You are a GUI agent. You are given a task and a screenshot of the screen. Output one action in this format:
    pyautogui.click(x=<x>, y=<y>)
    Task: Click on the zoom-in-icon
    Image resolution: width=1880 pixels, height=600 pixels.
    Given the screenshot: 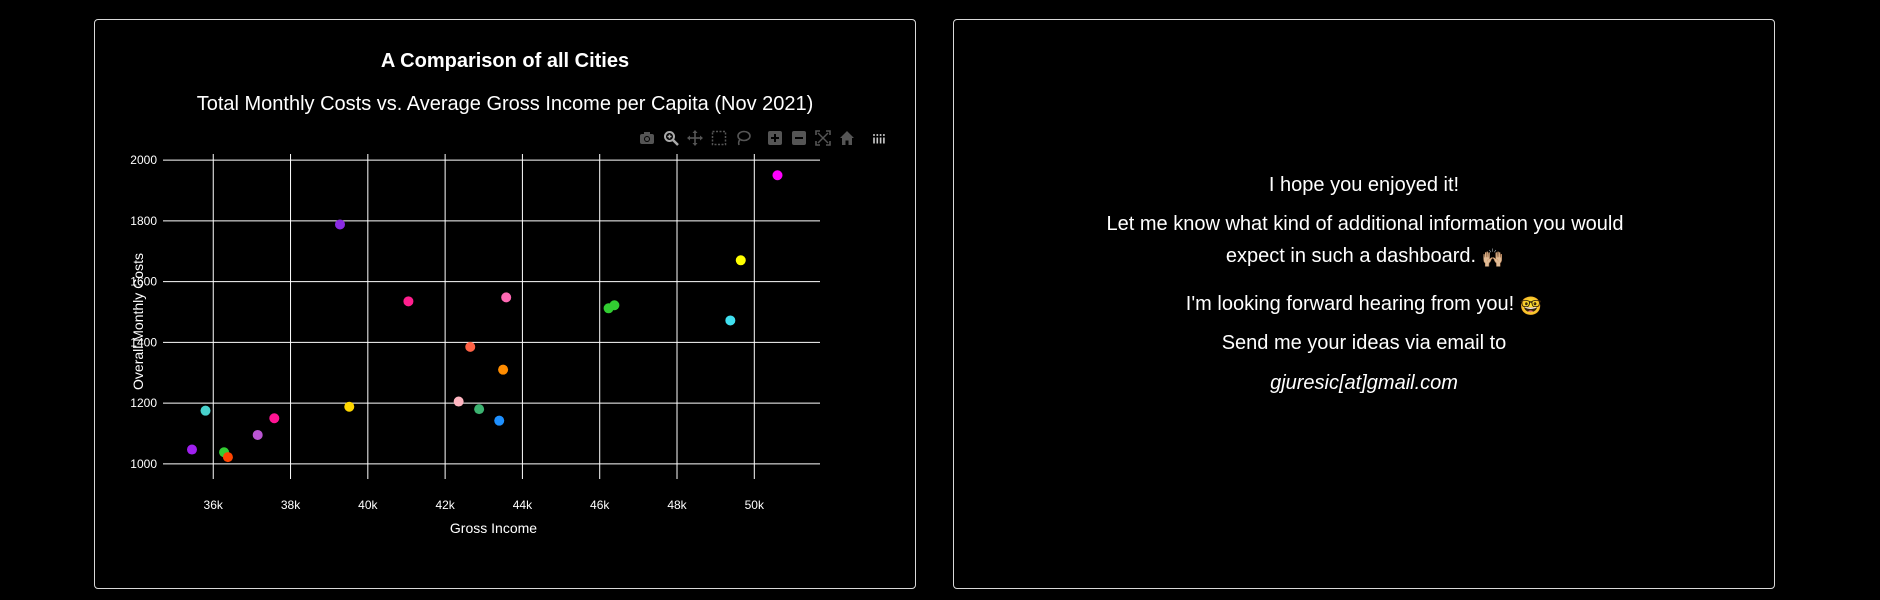 What is the action you would take?
    pyautogui.click(x=775, y=138)
    